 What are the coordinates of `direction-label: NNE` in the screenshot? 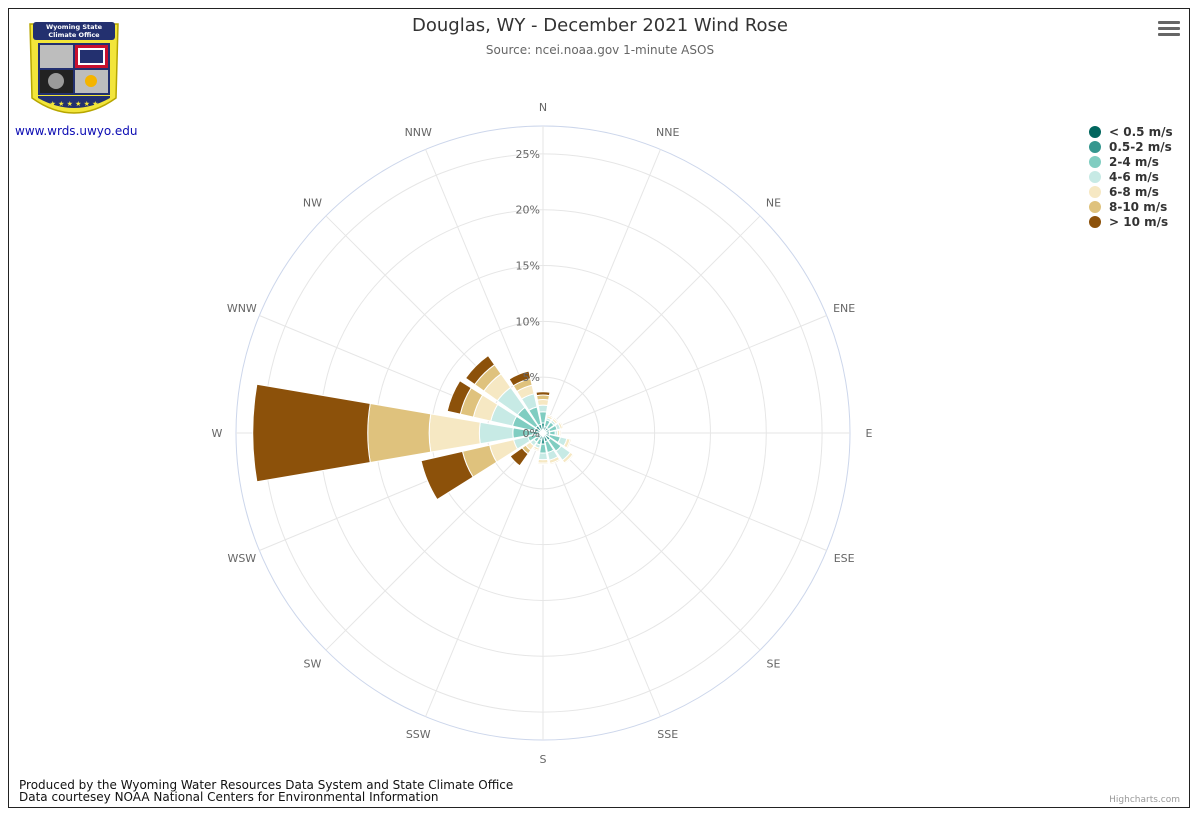 It's located at (667, 132).